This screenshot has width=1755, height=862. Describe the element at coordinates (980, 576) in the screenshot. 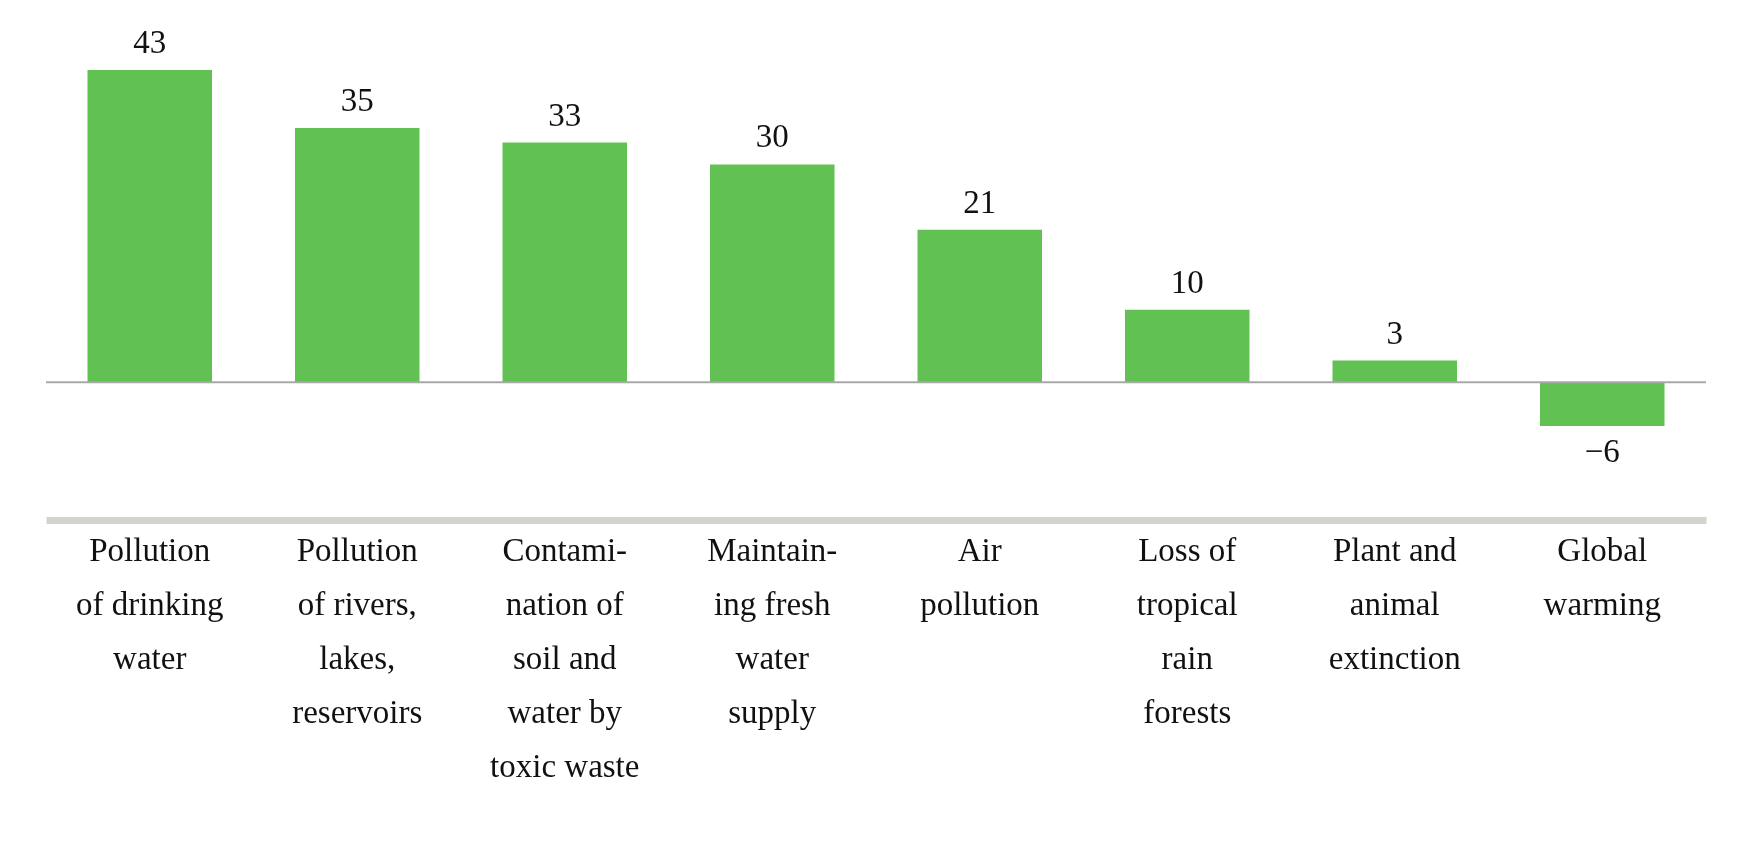

I see `x-tick-label: Air pollution` at that location.